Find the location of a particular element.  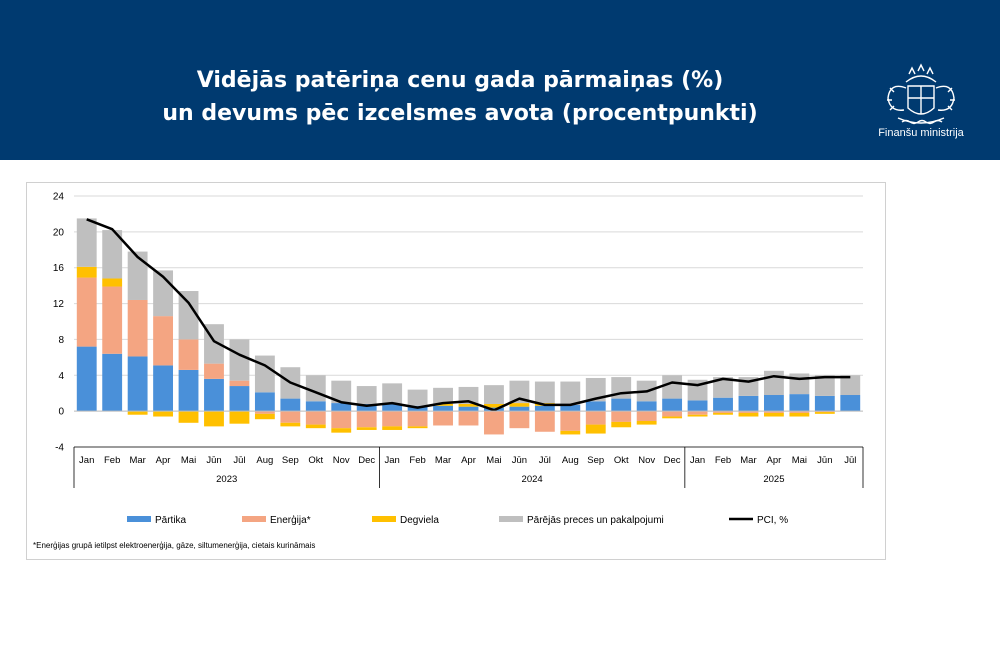

legend-label: Degviela is located at coordinates (419, 520).